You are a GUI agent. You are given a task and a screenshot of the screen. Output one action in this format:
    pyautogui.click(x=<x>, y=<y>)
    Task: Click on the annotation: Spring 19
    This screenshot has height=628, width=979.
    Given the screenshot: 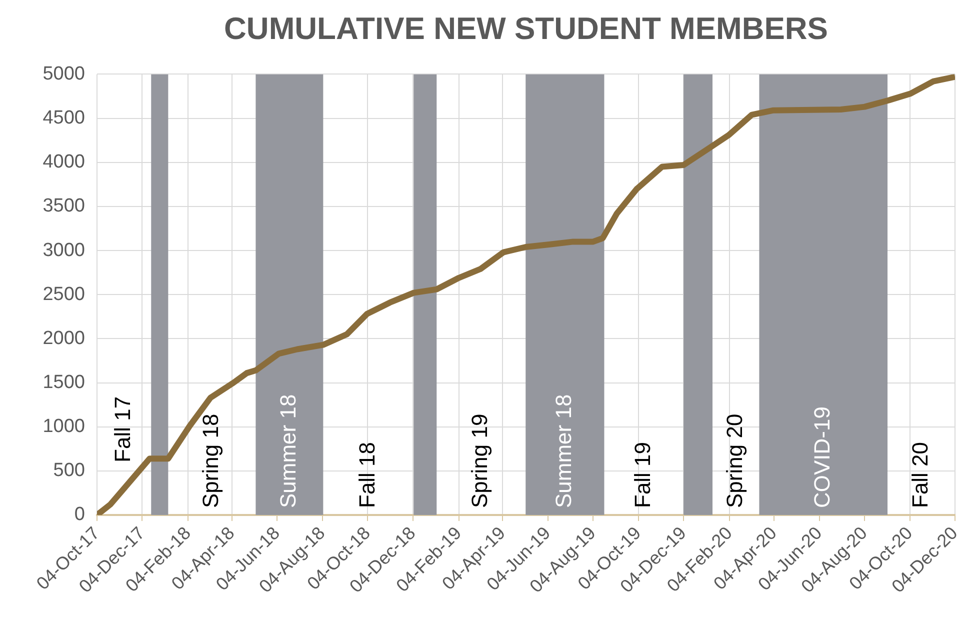 What is the action you would take?
    pyautogui.click(x=479, y=461)
    